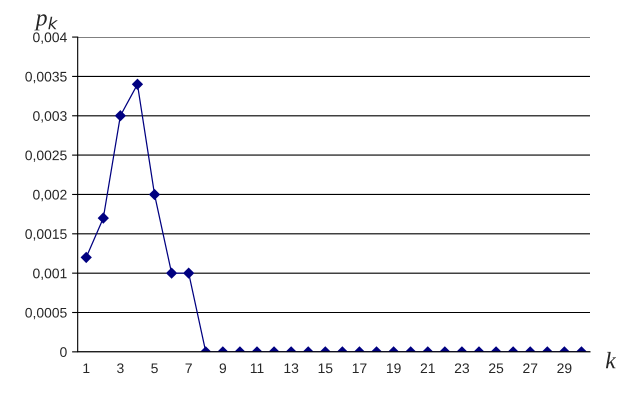 This screenshot has width=642, height=412. What do you see at coordinates (46, 156) in the screenshot?
I see `y-tick-label: 0,0025` at bounding box center [46, 156].